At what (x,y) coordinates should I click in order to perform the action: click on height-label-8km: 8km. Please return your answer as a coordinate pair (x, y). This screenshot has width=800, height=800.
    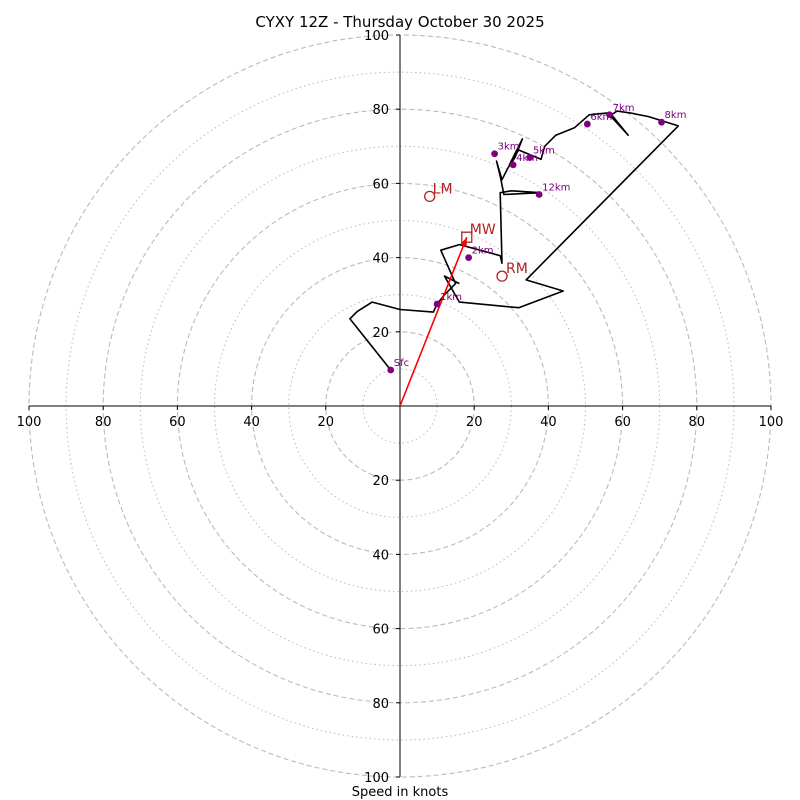
    Looking at the image, I should click on (676, 115).